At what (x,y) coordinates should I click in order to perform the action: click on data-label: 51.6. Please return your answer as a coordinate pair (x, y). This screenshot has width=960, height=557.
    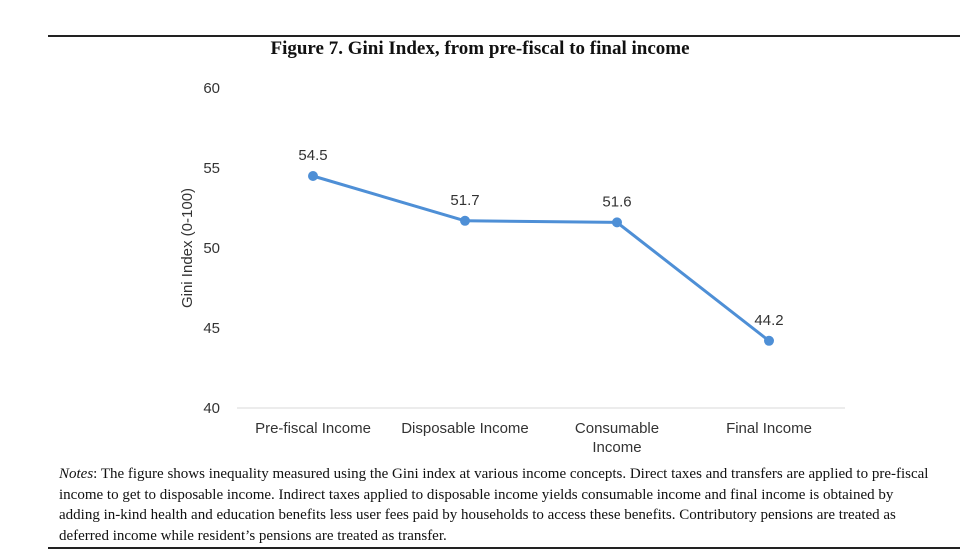
    Looking at the image, I should click on (616, 201).